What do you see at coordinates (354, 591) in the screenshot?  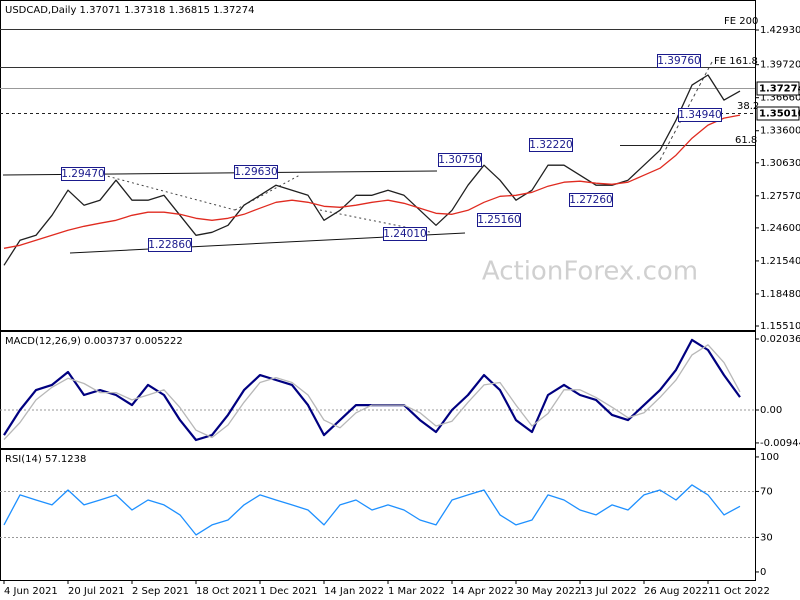 I see `x-tick-label: 14 Jan 2022` at bounding box center [354, 591].